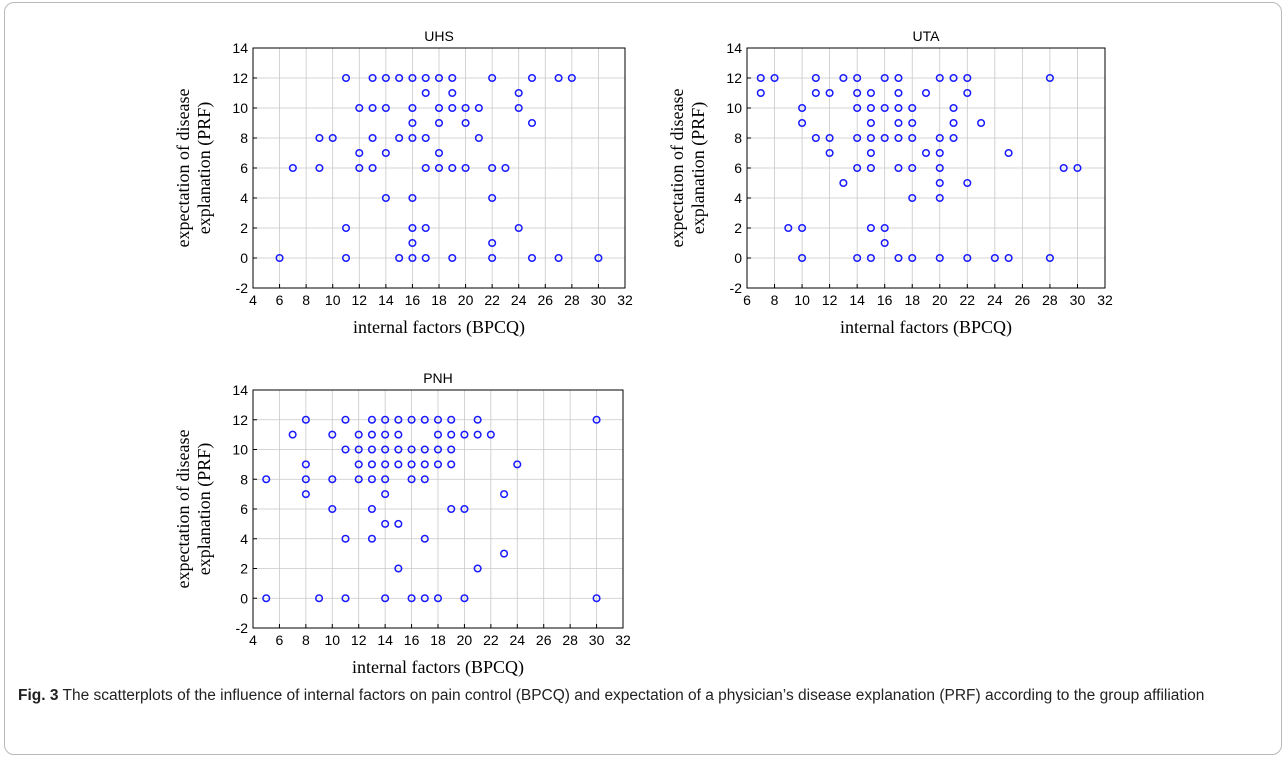 The image size is (1287, 760). Describe the element at coordinates (244, 509) in the screenshot. I see `y-tick-label: 6` at that location.